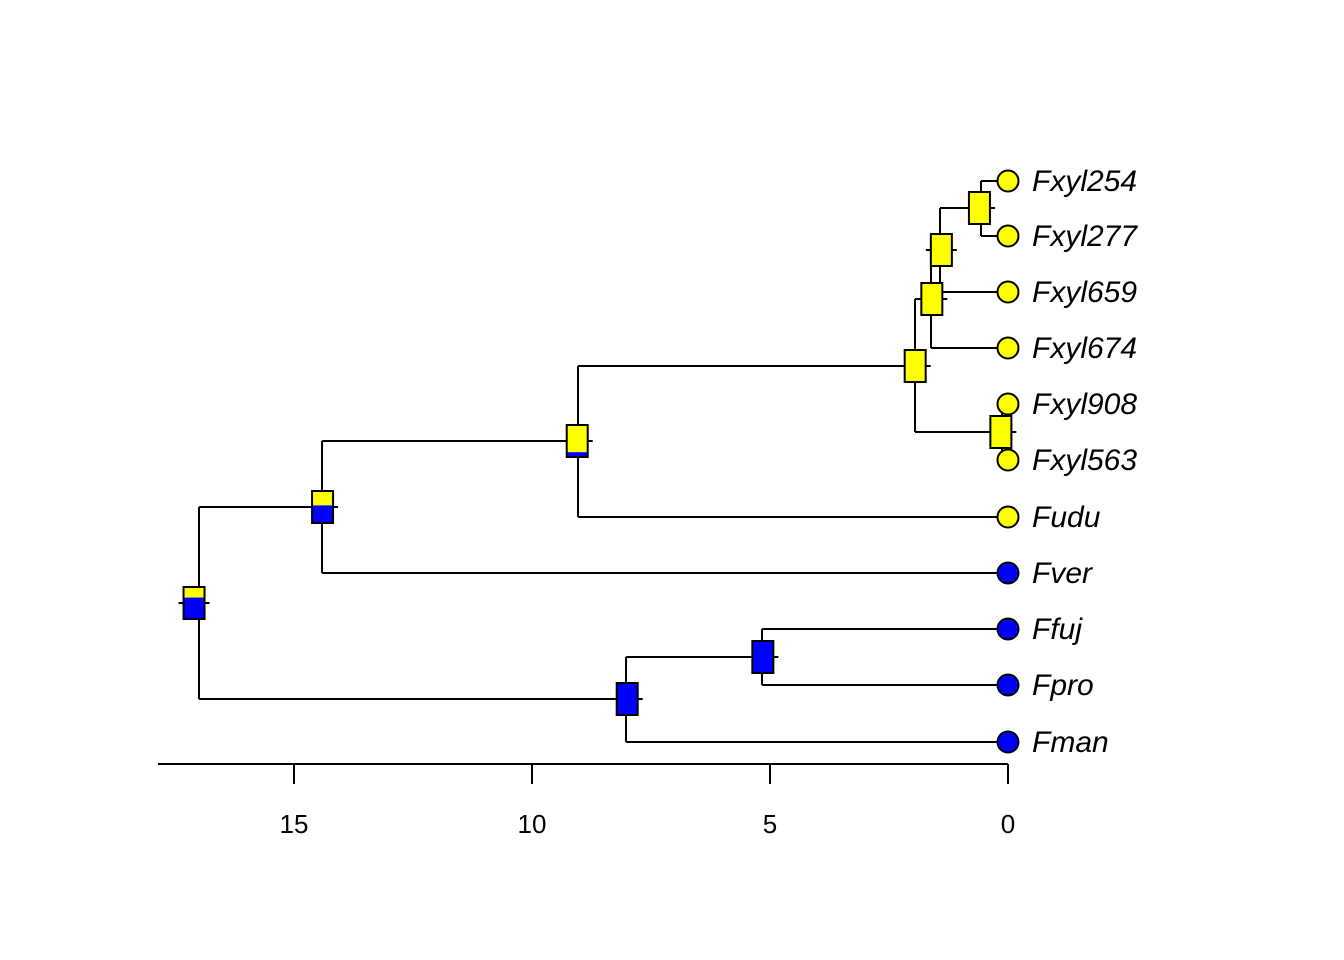  What do you see at coordinates (1008, 742) in the screenshot?
I see `tip-dot-fman` at bounding box center [1008, 742].